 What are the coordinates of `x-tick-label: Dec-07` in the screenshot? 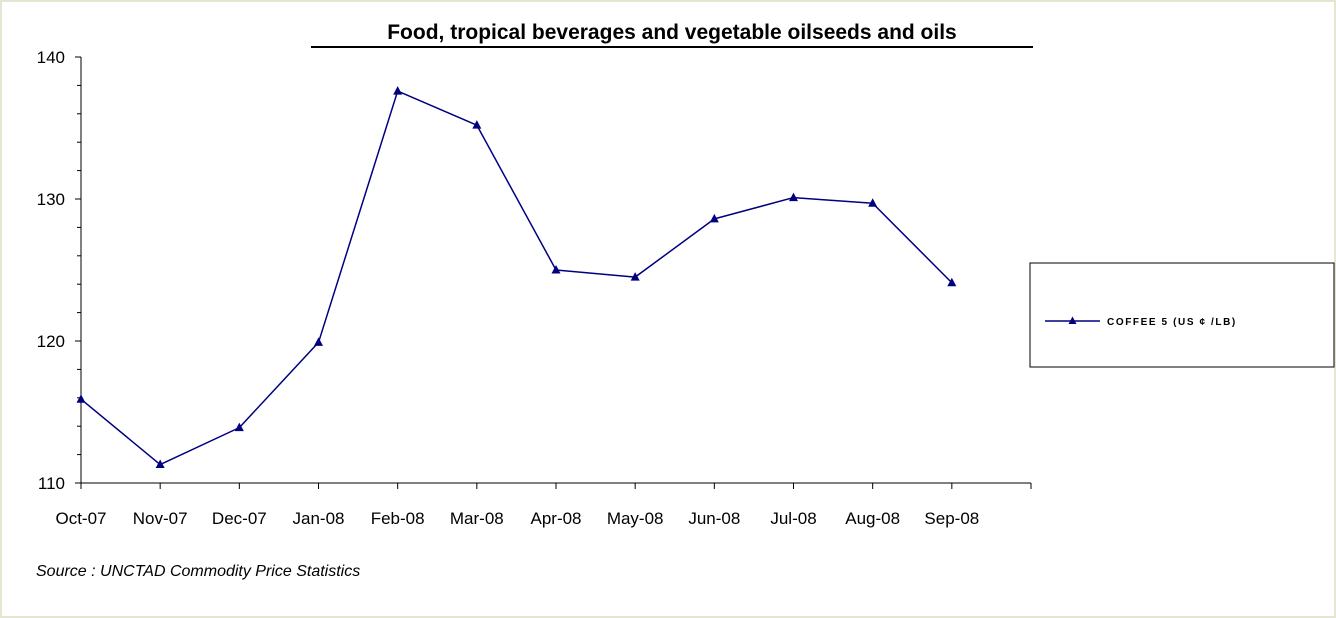 It's located at (239, 518).